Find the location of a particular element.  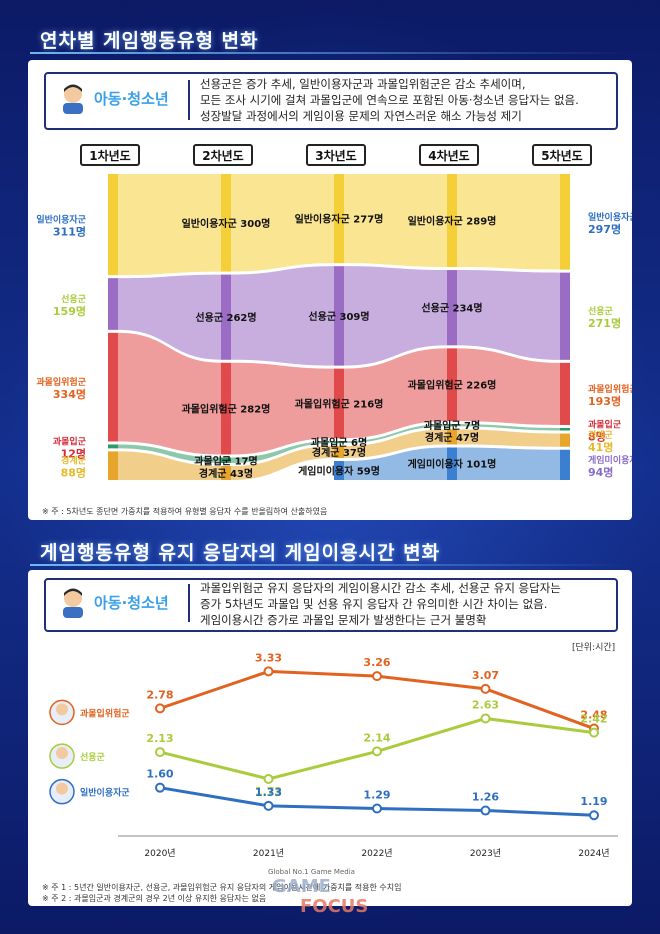

sankey-side-value: 88명 is located at coordinates (73, 473).